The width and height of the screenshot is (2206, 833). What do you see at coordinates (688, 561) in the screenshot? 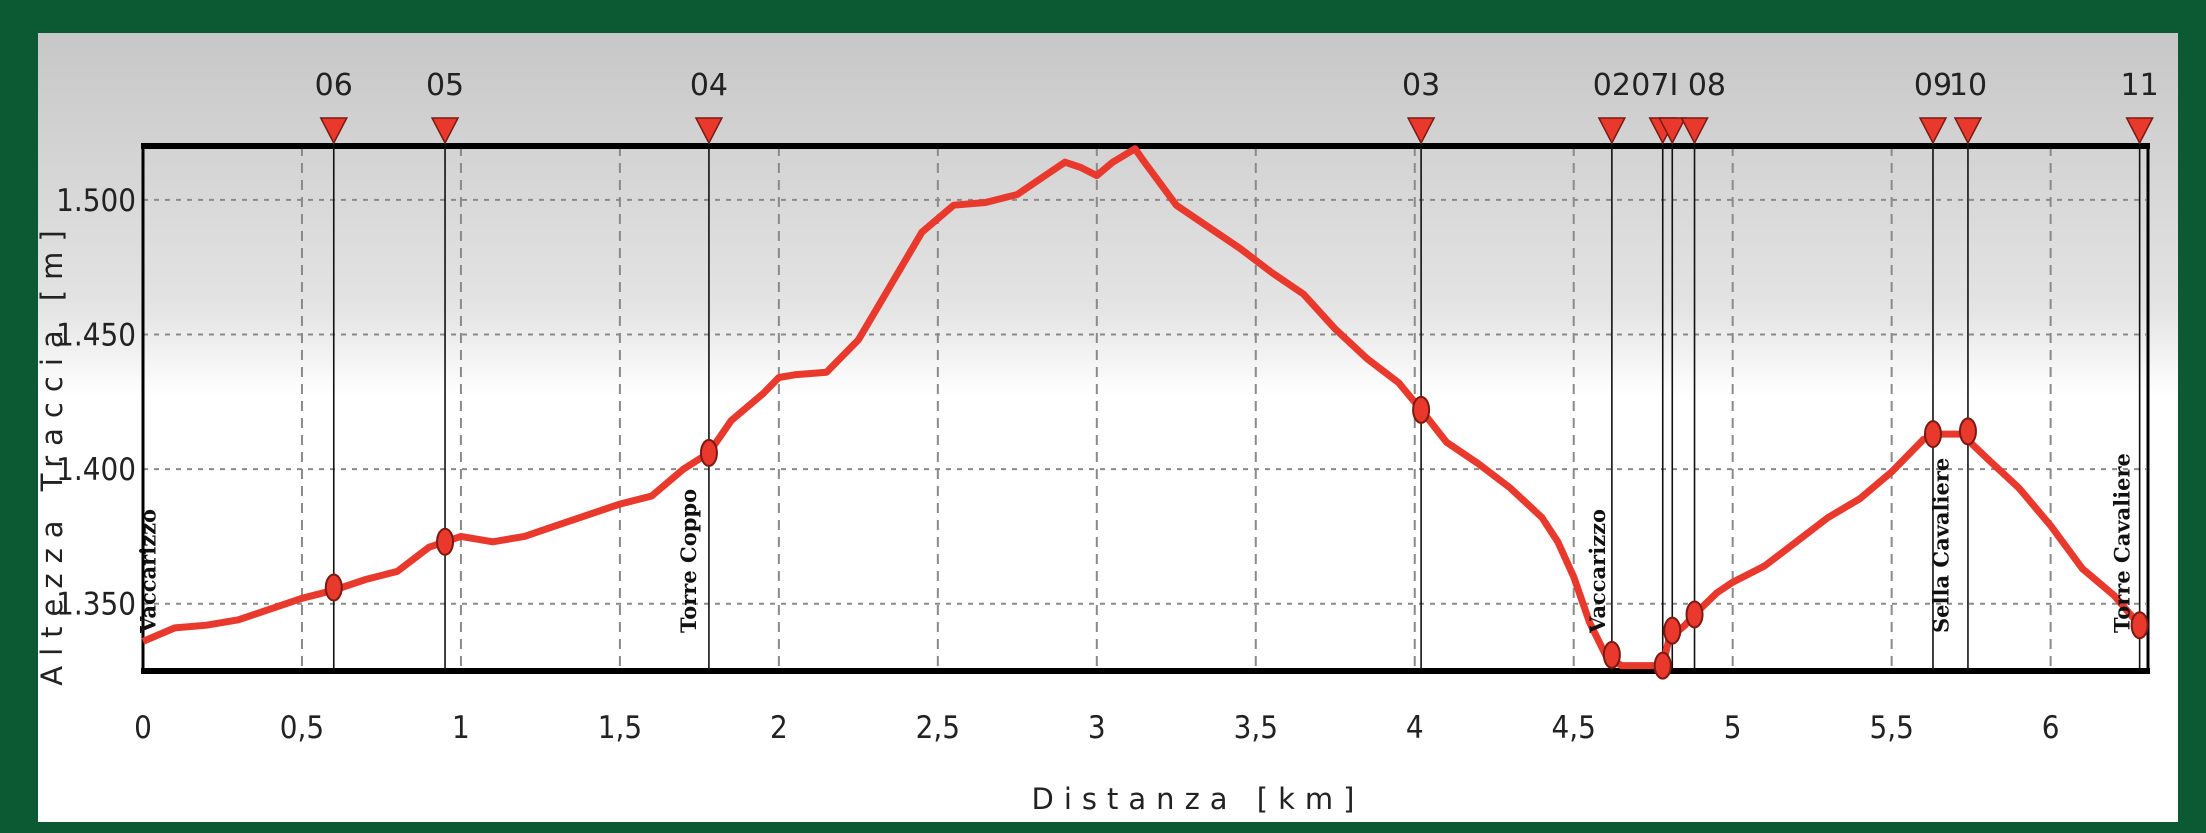
I see `place-label: Torre Coppo` at bounding box center [688, 561].